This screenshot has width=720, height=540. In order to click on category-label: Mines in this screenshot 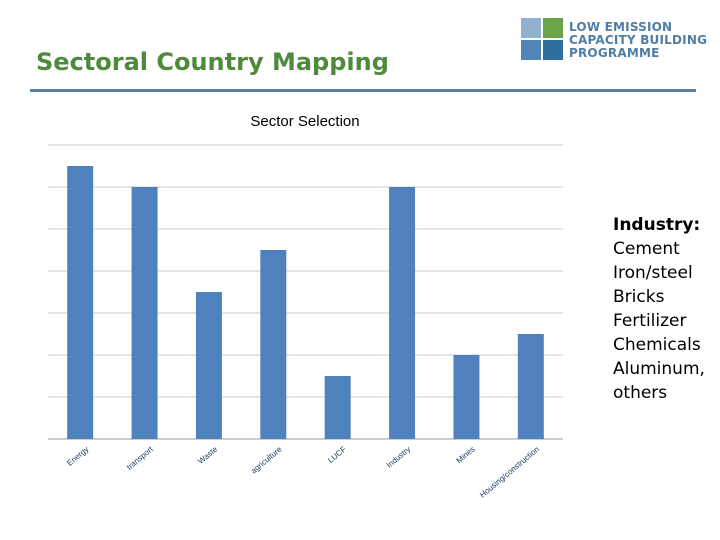, I will do `click(466, 455)`.